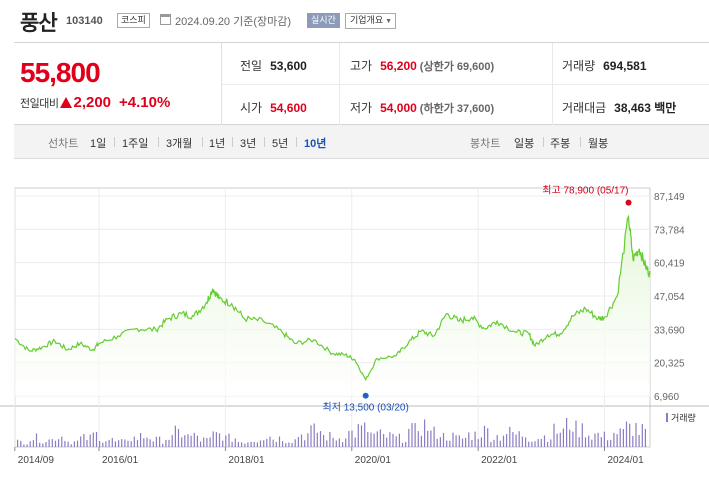 The height and width of the screenshot is (480, 709). Describe the element at coordinates (273, 65) in the screenshot. I see `stat-prev-close: 전일 53,600` at that location.